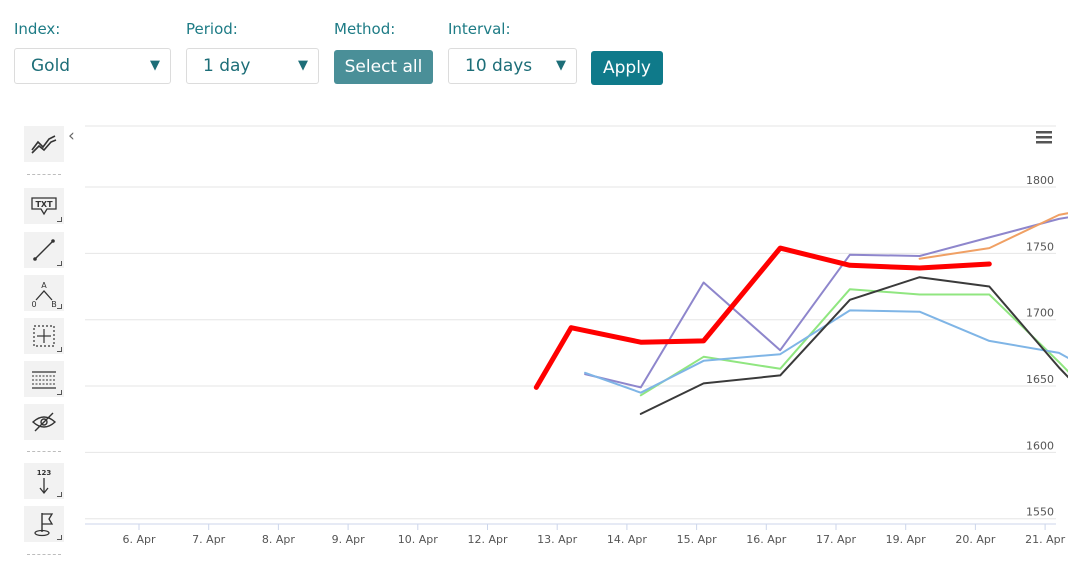  What do you see at coordinates (1040, 246) in the screenshot?
I see `y-tick-label: 1750` at bounding box center [1040, 246].